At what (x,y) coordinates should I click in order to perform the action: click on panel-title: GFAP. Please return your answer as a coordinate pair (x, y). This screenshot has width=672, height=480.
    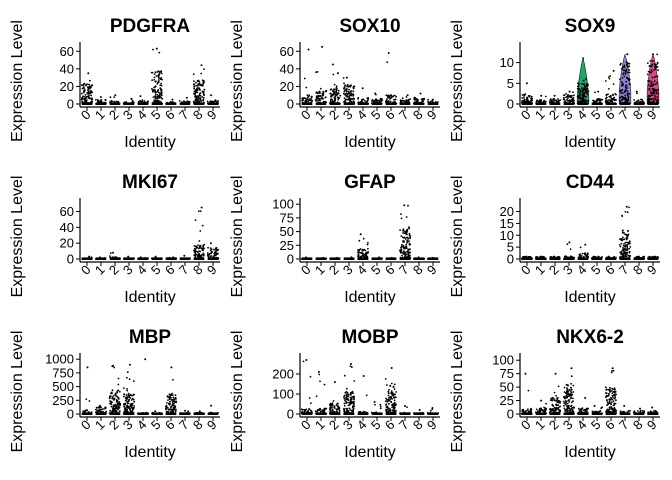
    Looking at the image, I should click on (370, 182).